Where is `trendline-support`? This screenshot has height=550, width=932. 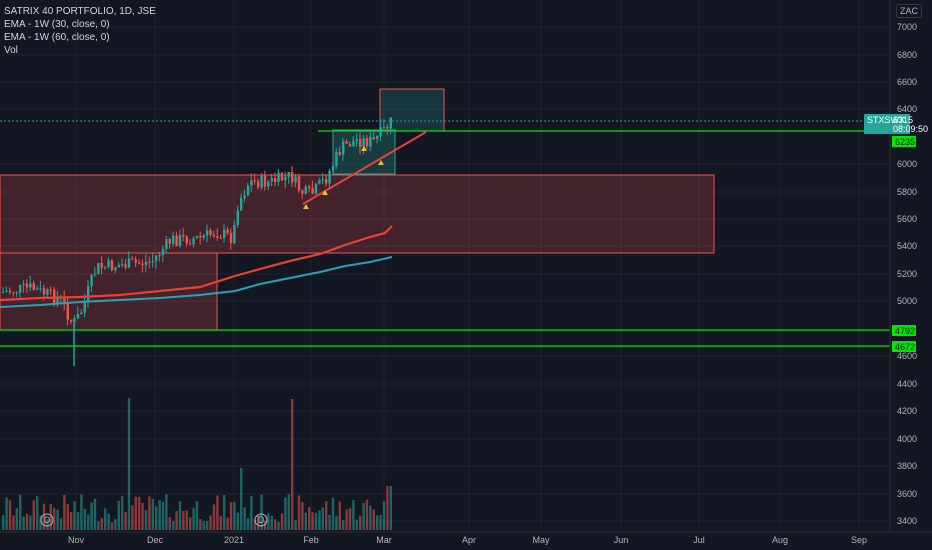 trendline-support is located at coordinates (364, 168).